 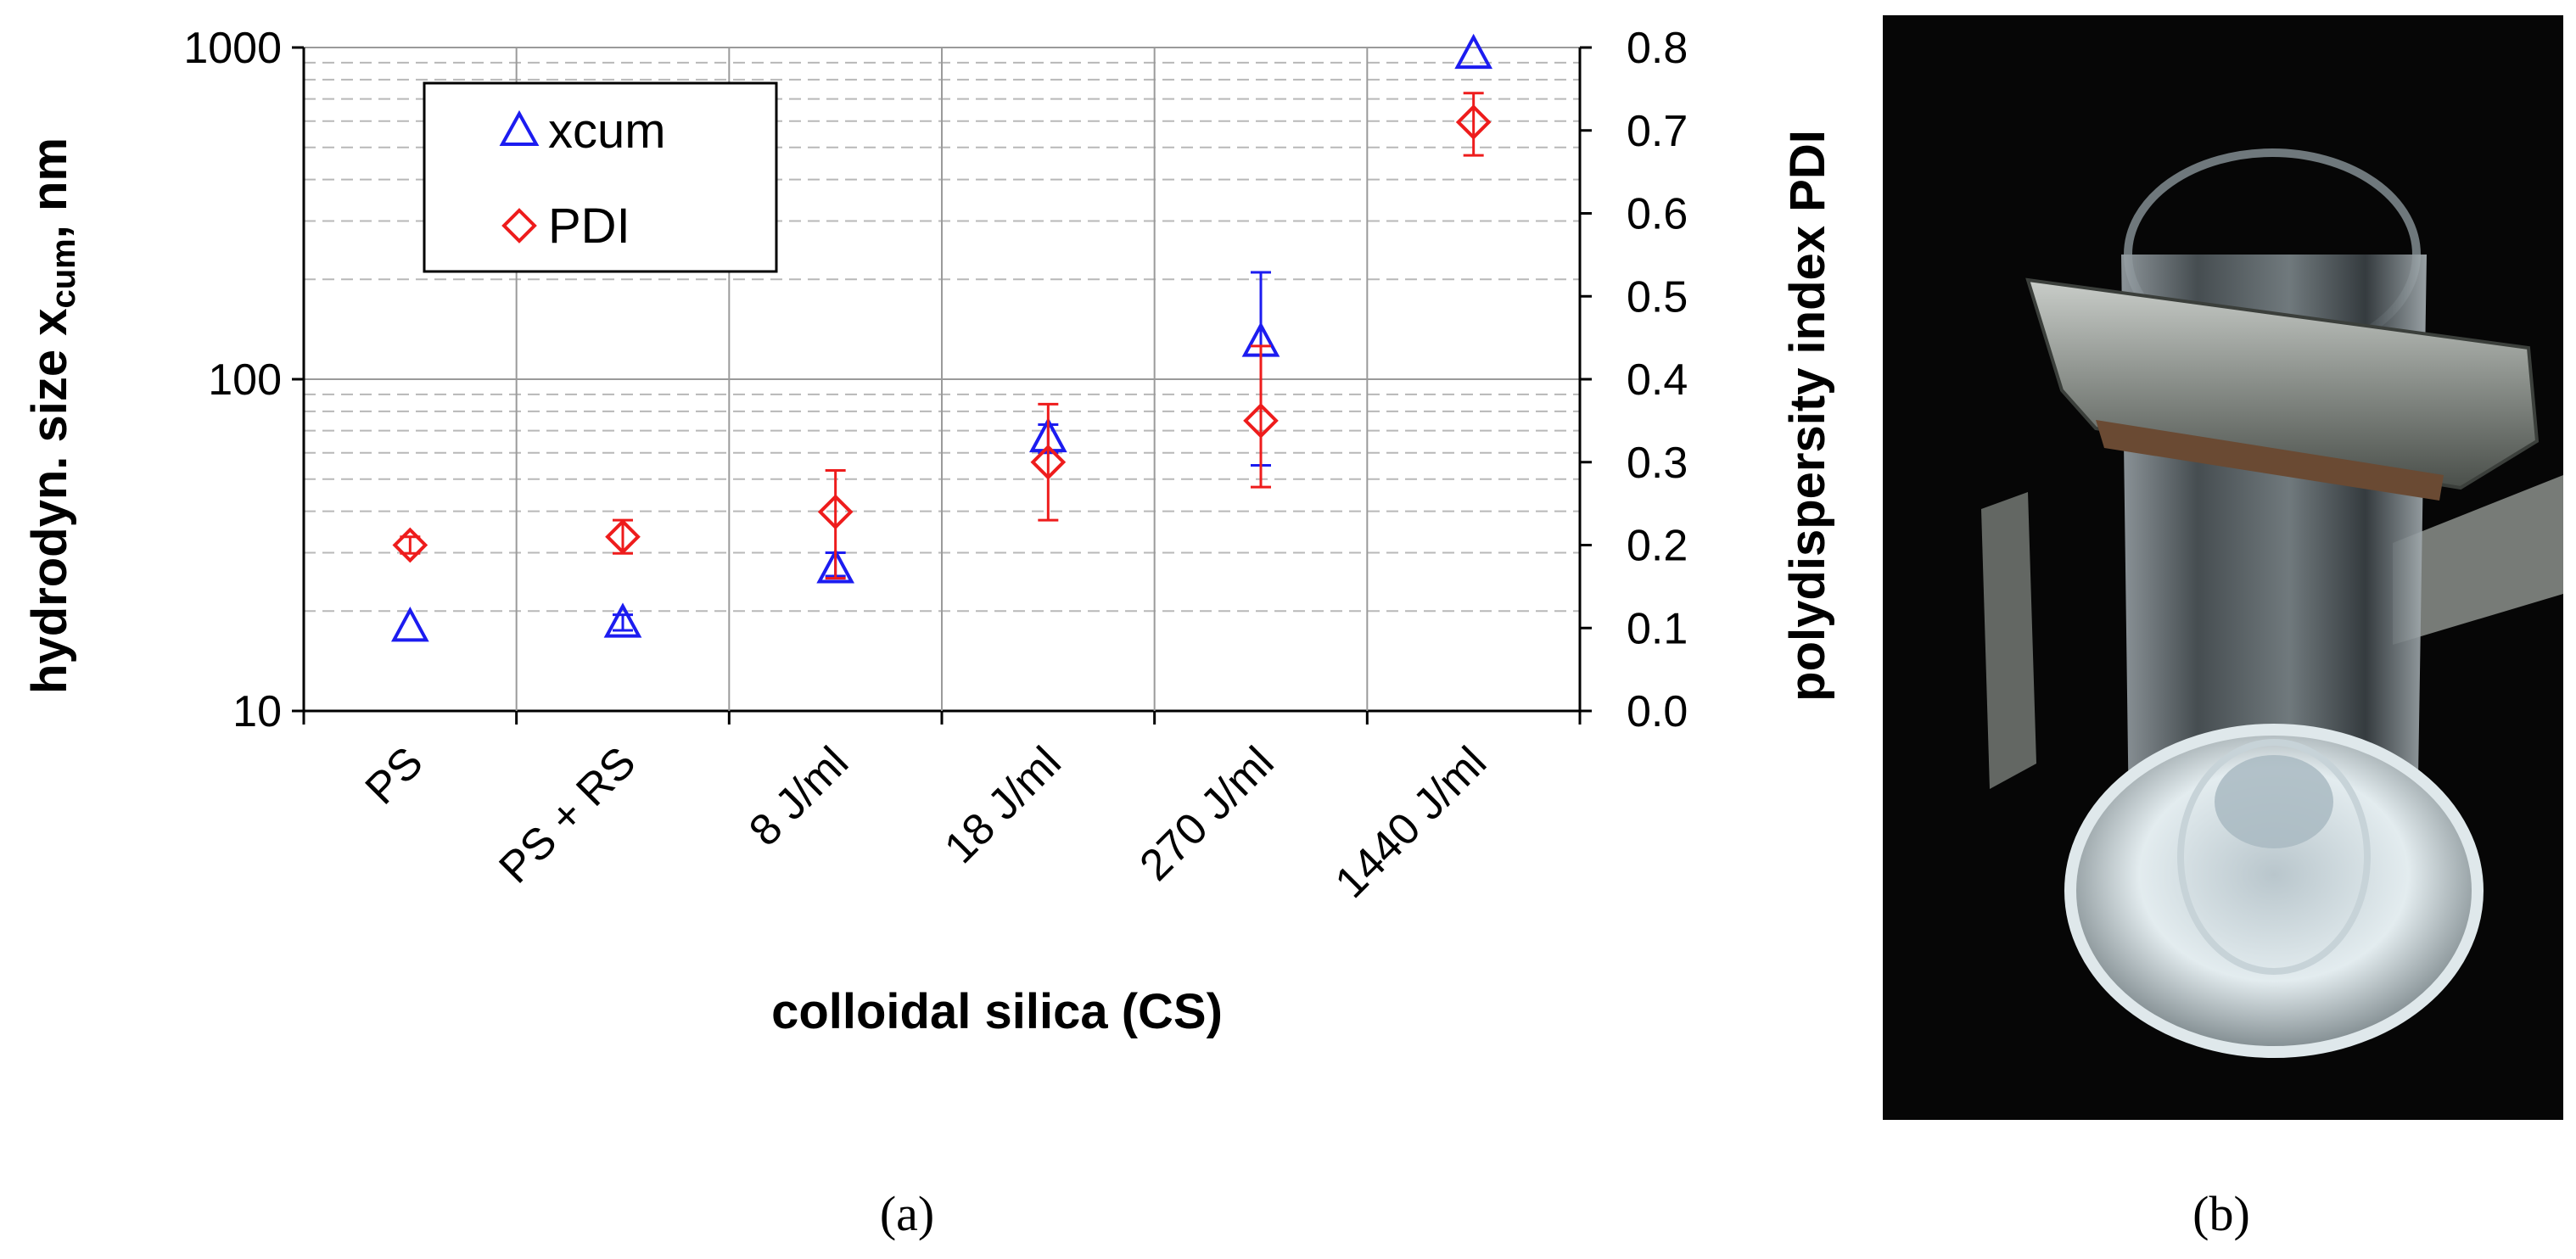 What do you see at coordinates (1657, 297) in the screenshot?
I see `right-tick-label: 0.5` at bounding box center [1657, 297].